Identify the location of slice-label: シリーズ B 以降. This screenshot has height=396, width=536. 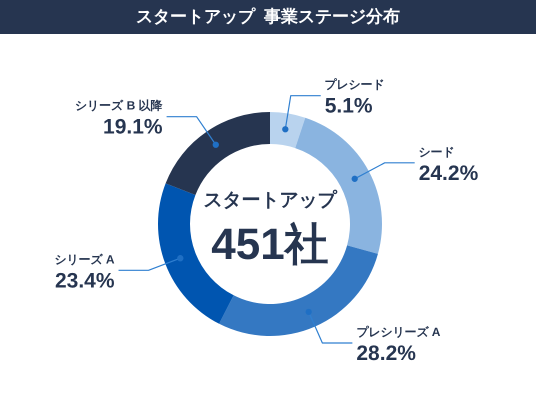
(119, 105).